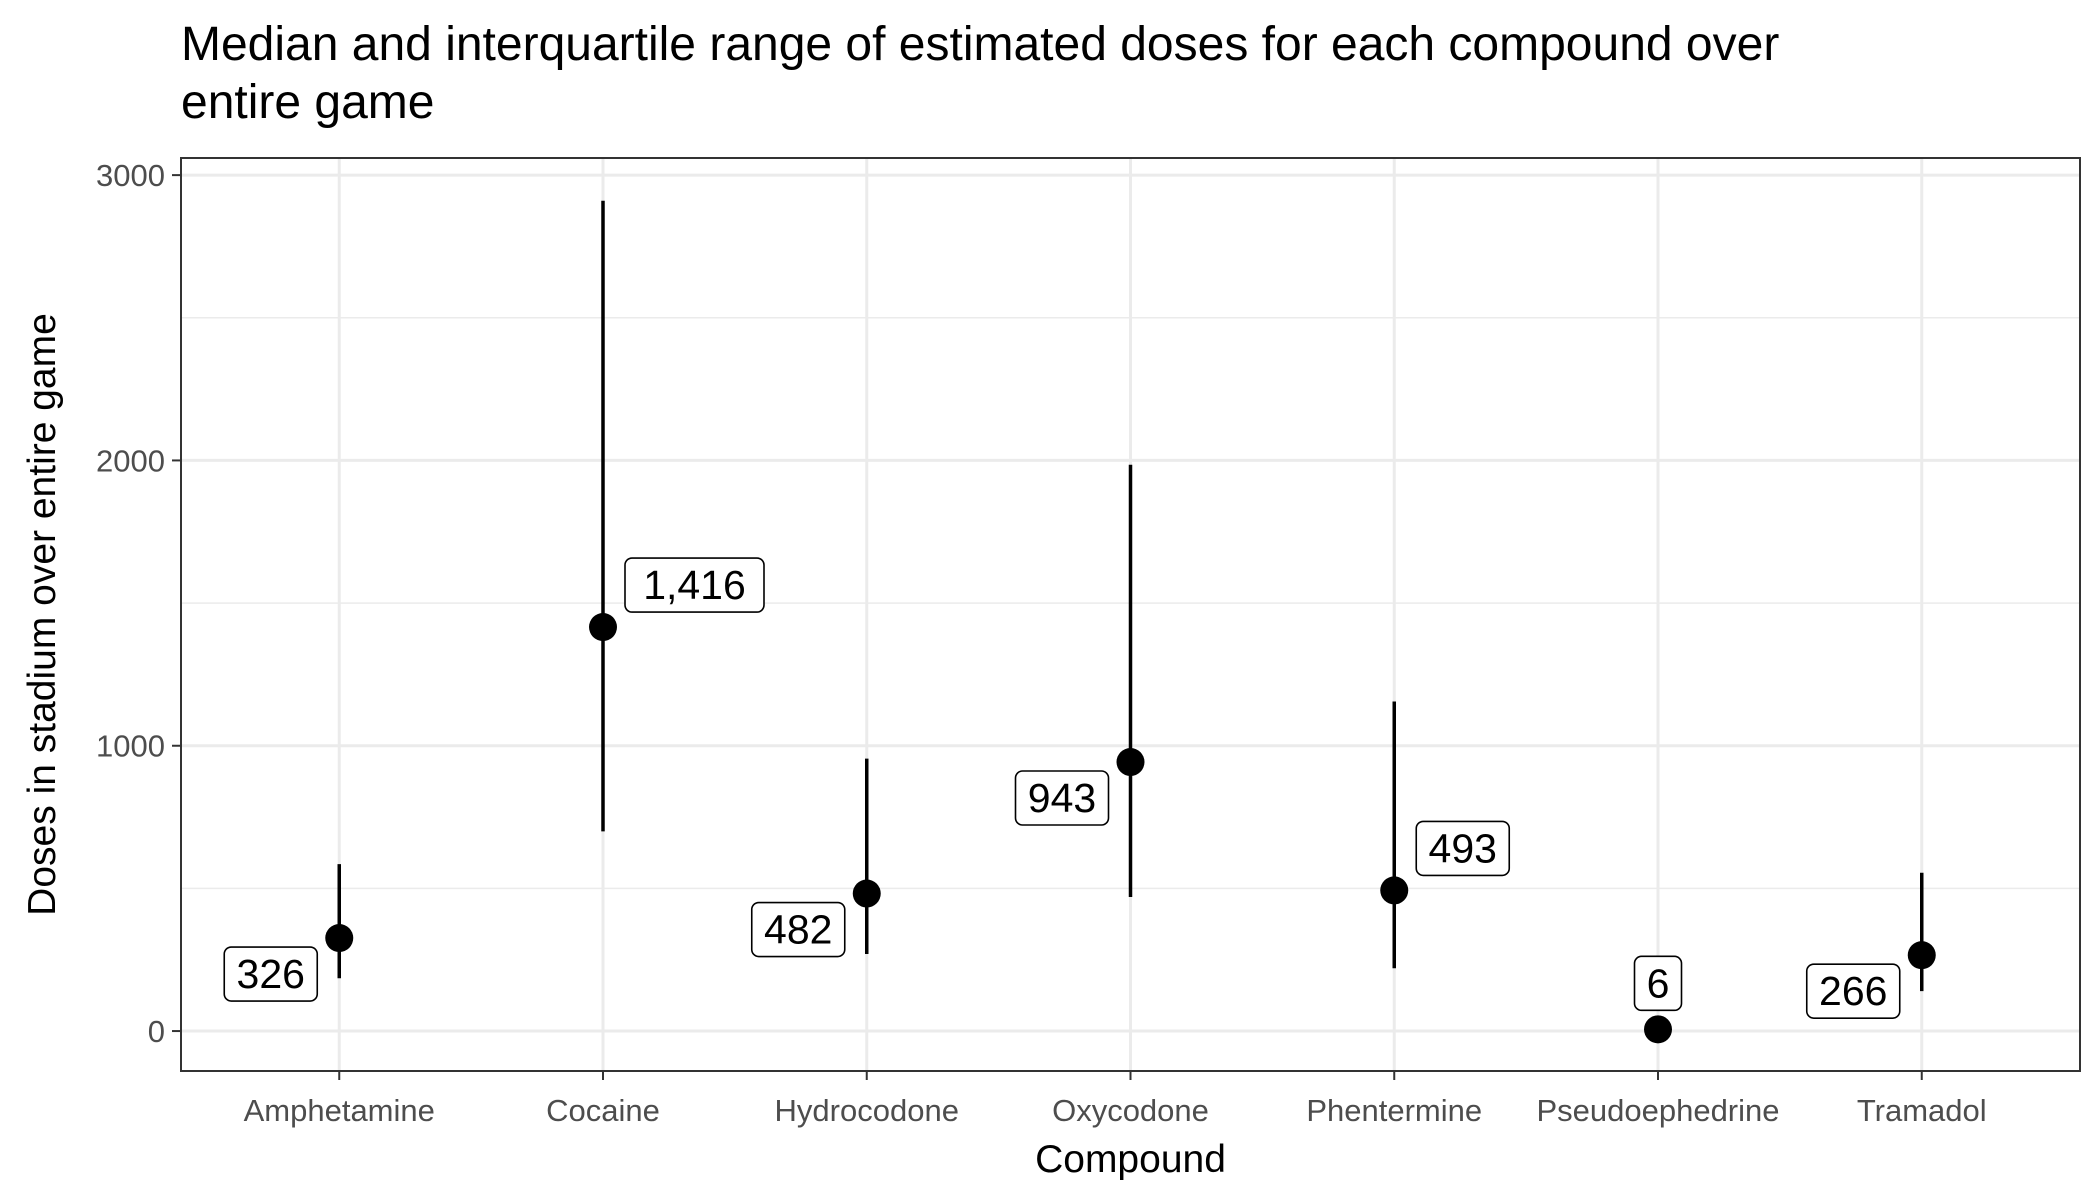 The image size is (2100, 1200). I want to click on data-label: 482, so click(798, 929).